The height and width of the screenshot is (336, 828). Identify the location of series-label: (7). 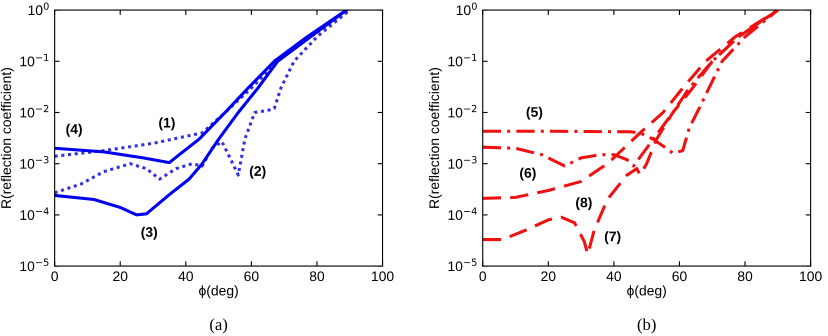
(612, 237).